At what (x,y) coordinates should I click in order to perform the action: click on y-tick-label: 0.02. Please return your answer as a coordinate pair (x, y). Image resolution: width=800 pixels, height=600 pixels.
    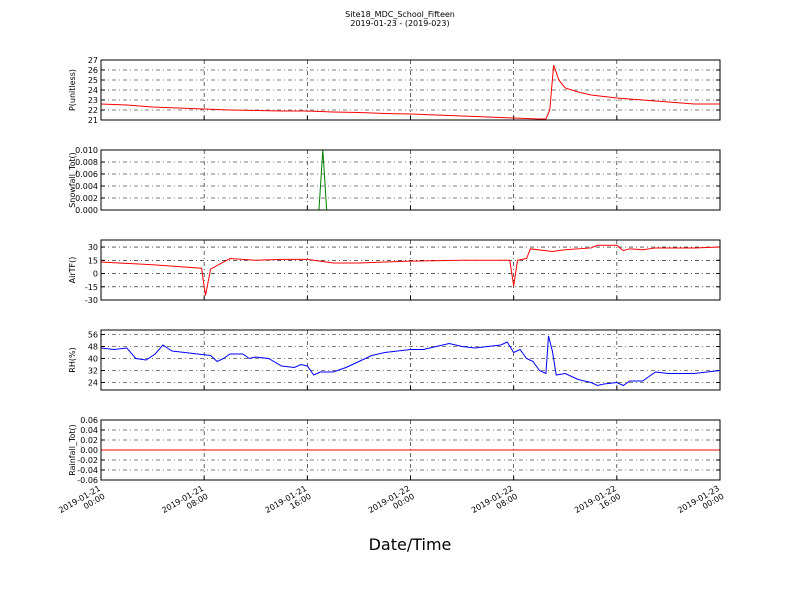
    Looking at the image, I should click on (89, 440).